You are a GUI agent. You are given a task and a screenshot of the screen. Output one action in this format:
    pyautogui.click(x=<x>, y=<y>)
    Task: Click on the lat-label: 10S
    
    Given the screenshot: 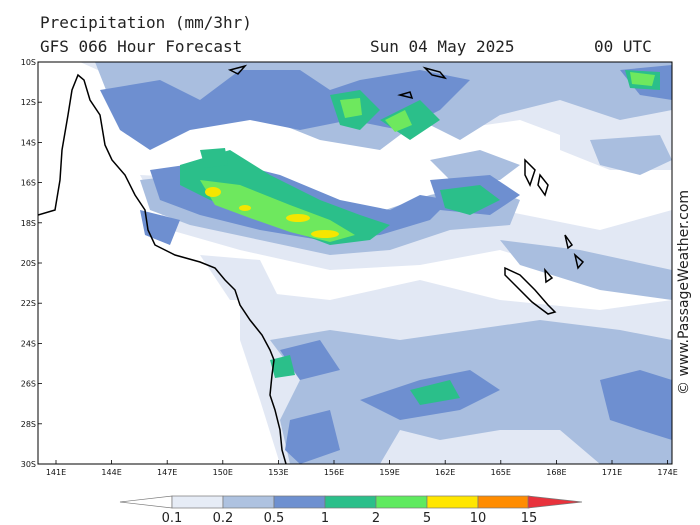 What is the action you would take?
    pyautogui.click(x=28, y=62)
    